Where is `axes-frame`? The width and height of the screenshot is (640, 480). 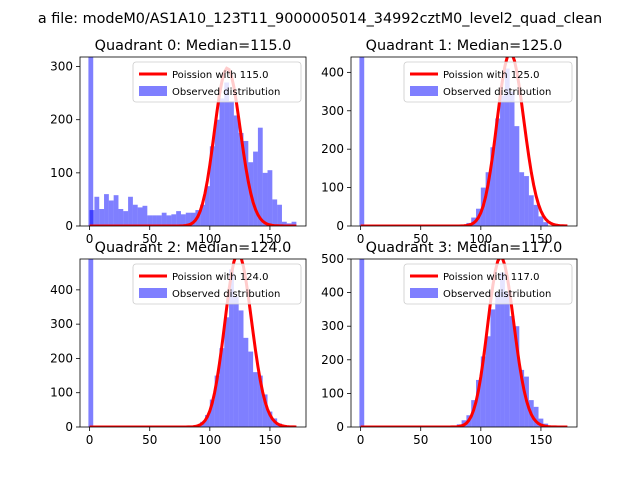
axes-frame is located at coordinates (464, 141).